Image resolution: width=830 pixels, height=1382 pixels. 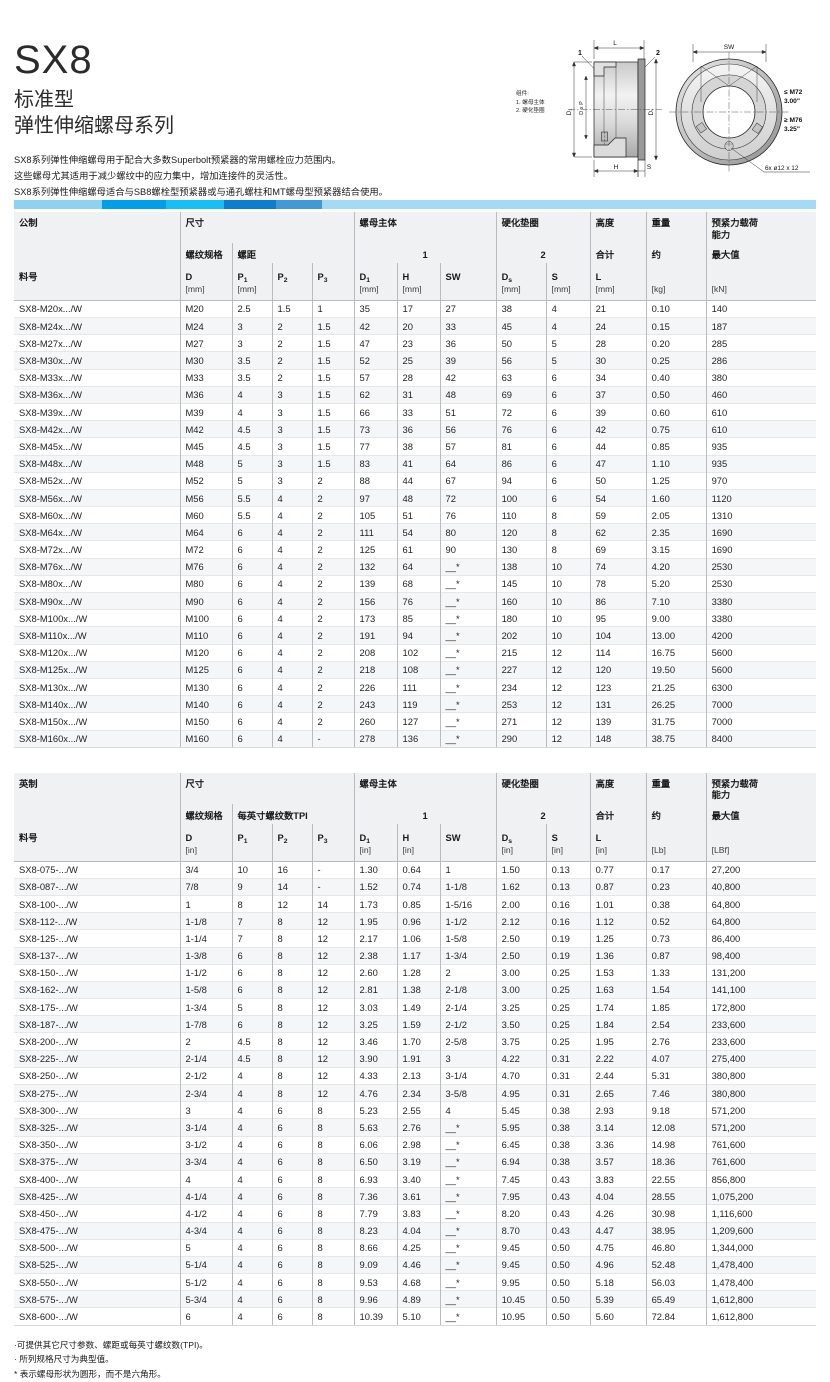 What do you see at coordinates (521, 532) in the screenshot?
I see `cell-value: 120` at bounding box center [521, 532].